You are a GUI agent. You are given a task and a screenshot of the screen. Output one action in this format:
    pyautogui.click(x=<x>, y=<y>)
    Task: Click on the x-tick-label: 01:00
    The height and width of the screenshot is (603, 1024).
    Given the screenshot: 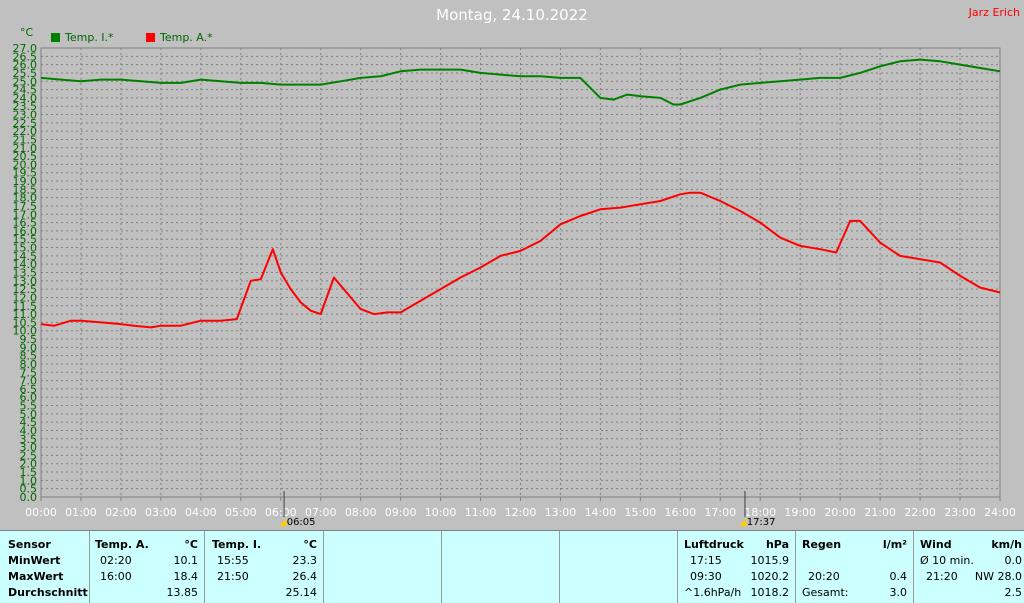 What is the action you would take?
    pyautogui.click(x=81, y=512)
    